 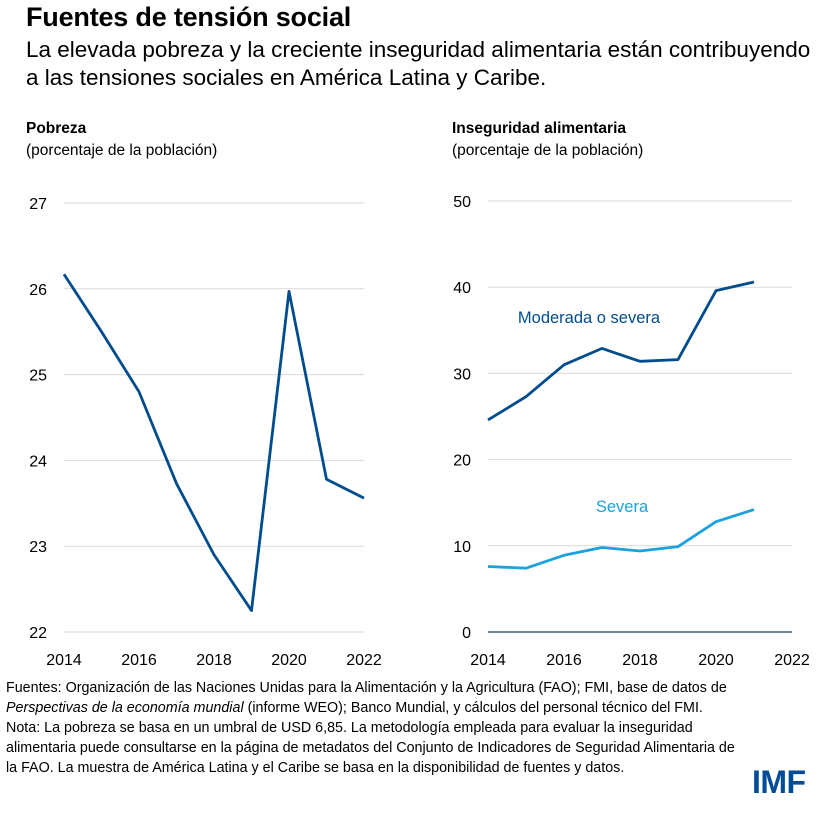 I want to click on imf-logo: IMF, so click(x=779, y=782).